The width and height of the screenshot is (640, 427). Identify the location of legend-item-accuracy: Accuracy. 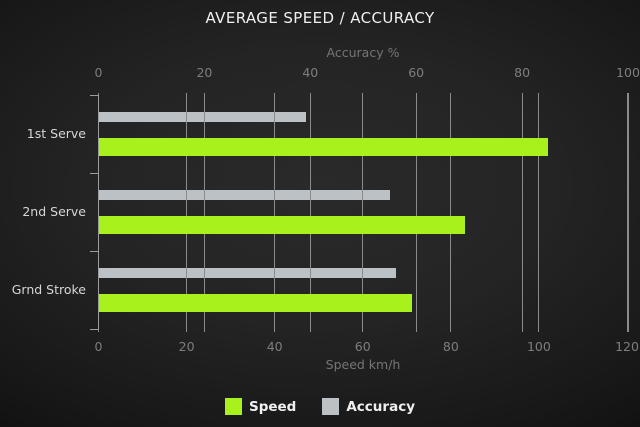
(368, 406).